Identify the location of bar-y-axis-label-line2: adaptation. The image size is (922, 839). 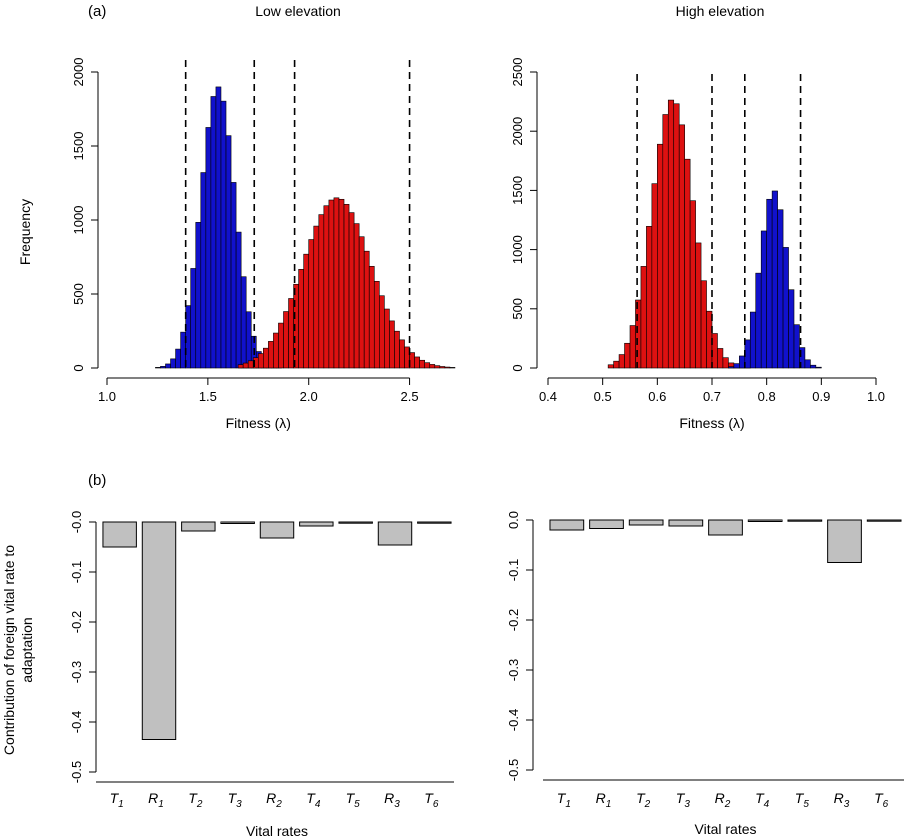
(27, 649).